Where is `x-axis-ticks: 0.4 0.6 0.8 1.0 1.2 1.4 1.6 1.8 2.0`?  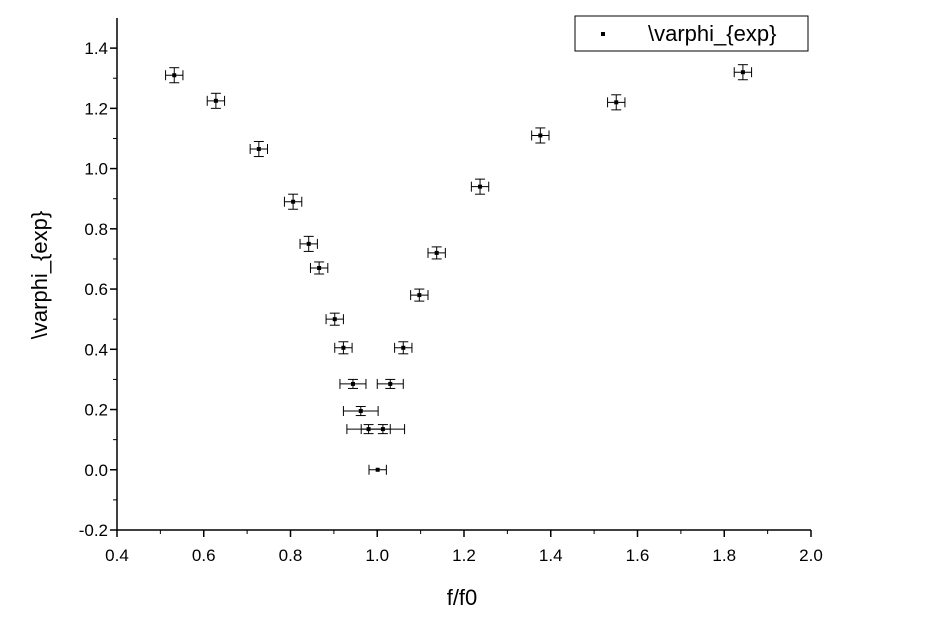
x-axis-ticks: 0.4 0.6 0.8 1.0 1.2 1.4 1.6 1.8 2.0 is located at coordinates (464, 547).